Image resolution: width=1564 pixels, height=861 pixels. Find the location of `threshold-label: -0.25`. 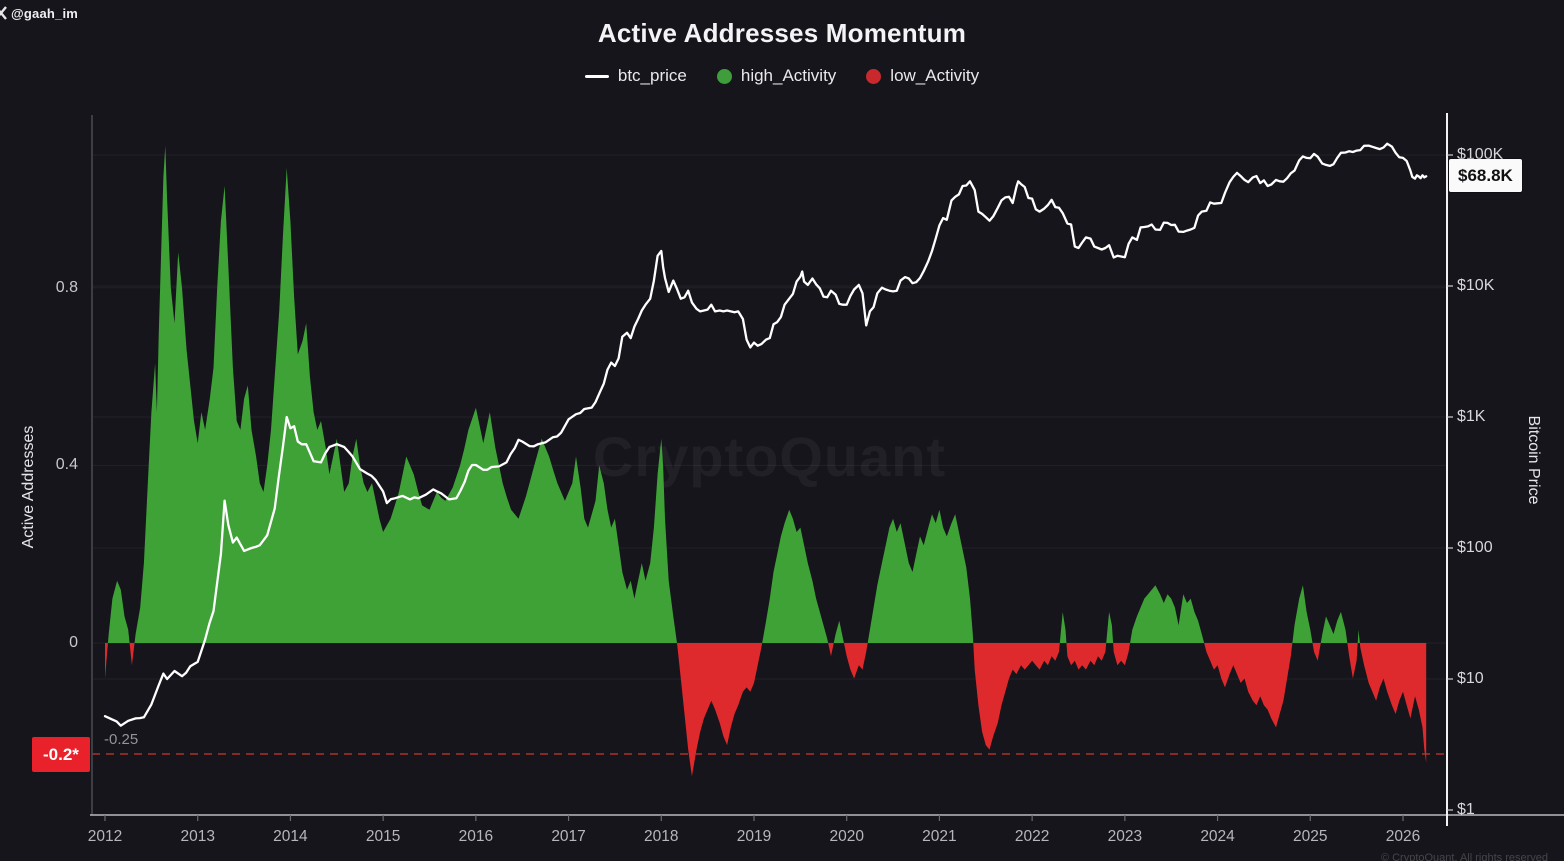

threshold-label: -0.25 is located at coordinates (121, 739).